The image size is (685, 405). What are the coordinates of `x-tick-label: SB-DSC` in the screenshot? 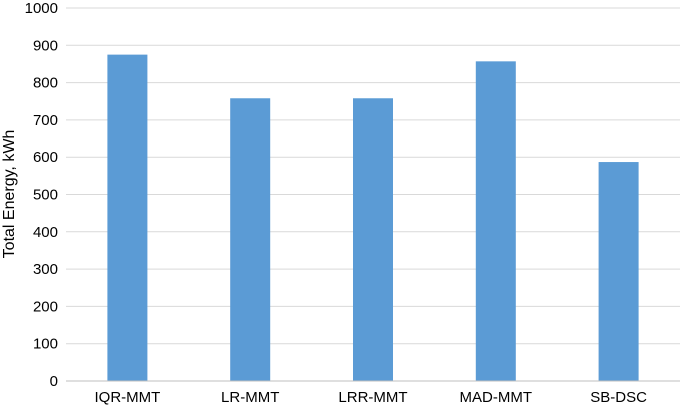 It's located at (618, 397).